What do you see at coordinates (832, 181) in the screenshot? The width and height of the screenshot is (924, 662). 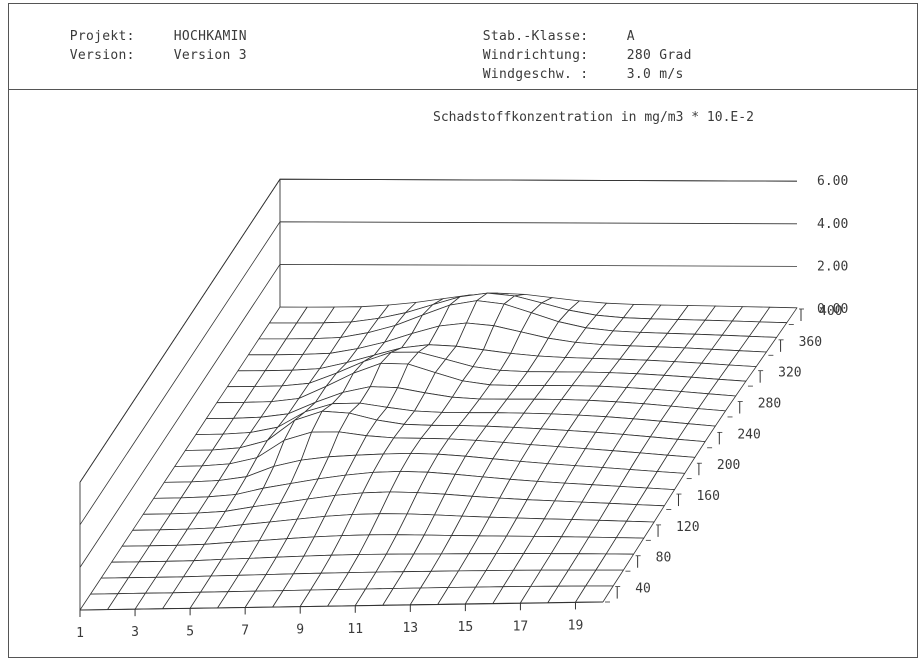 I see `z-tick-label: 6.00` at bounding box center [832, 181].